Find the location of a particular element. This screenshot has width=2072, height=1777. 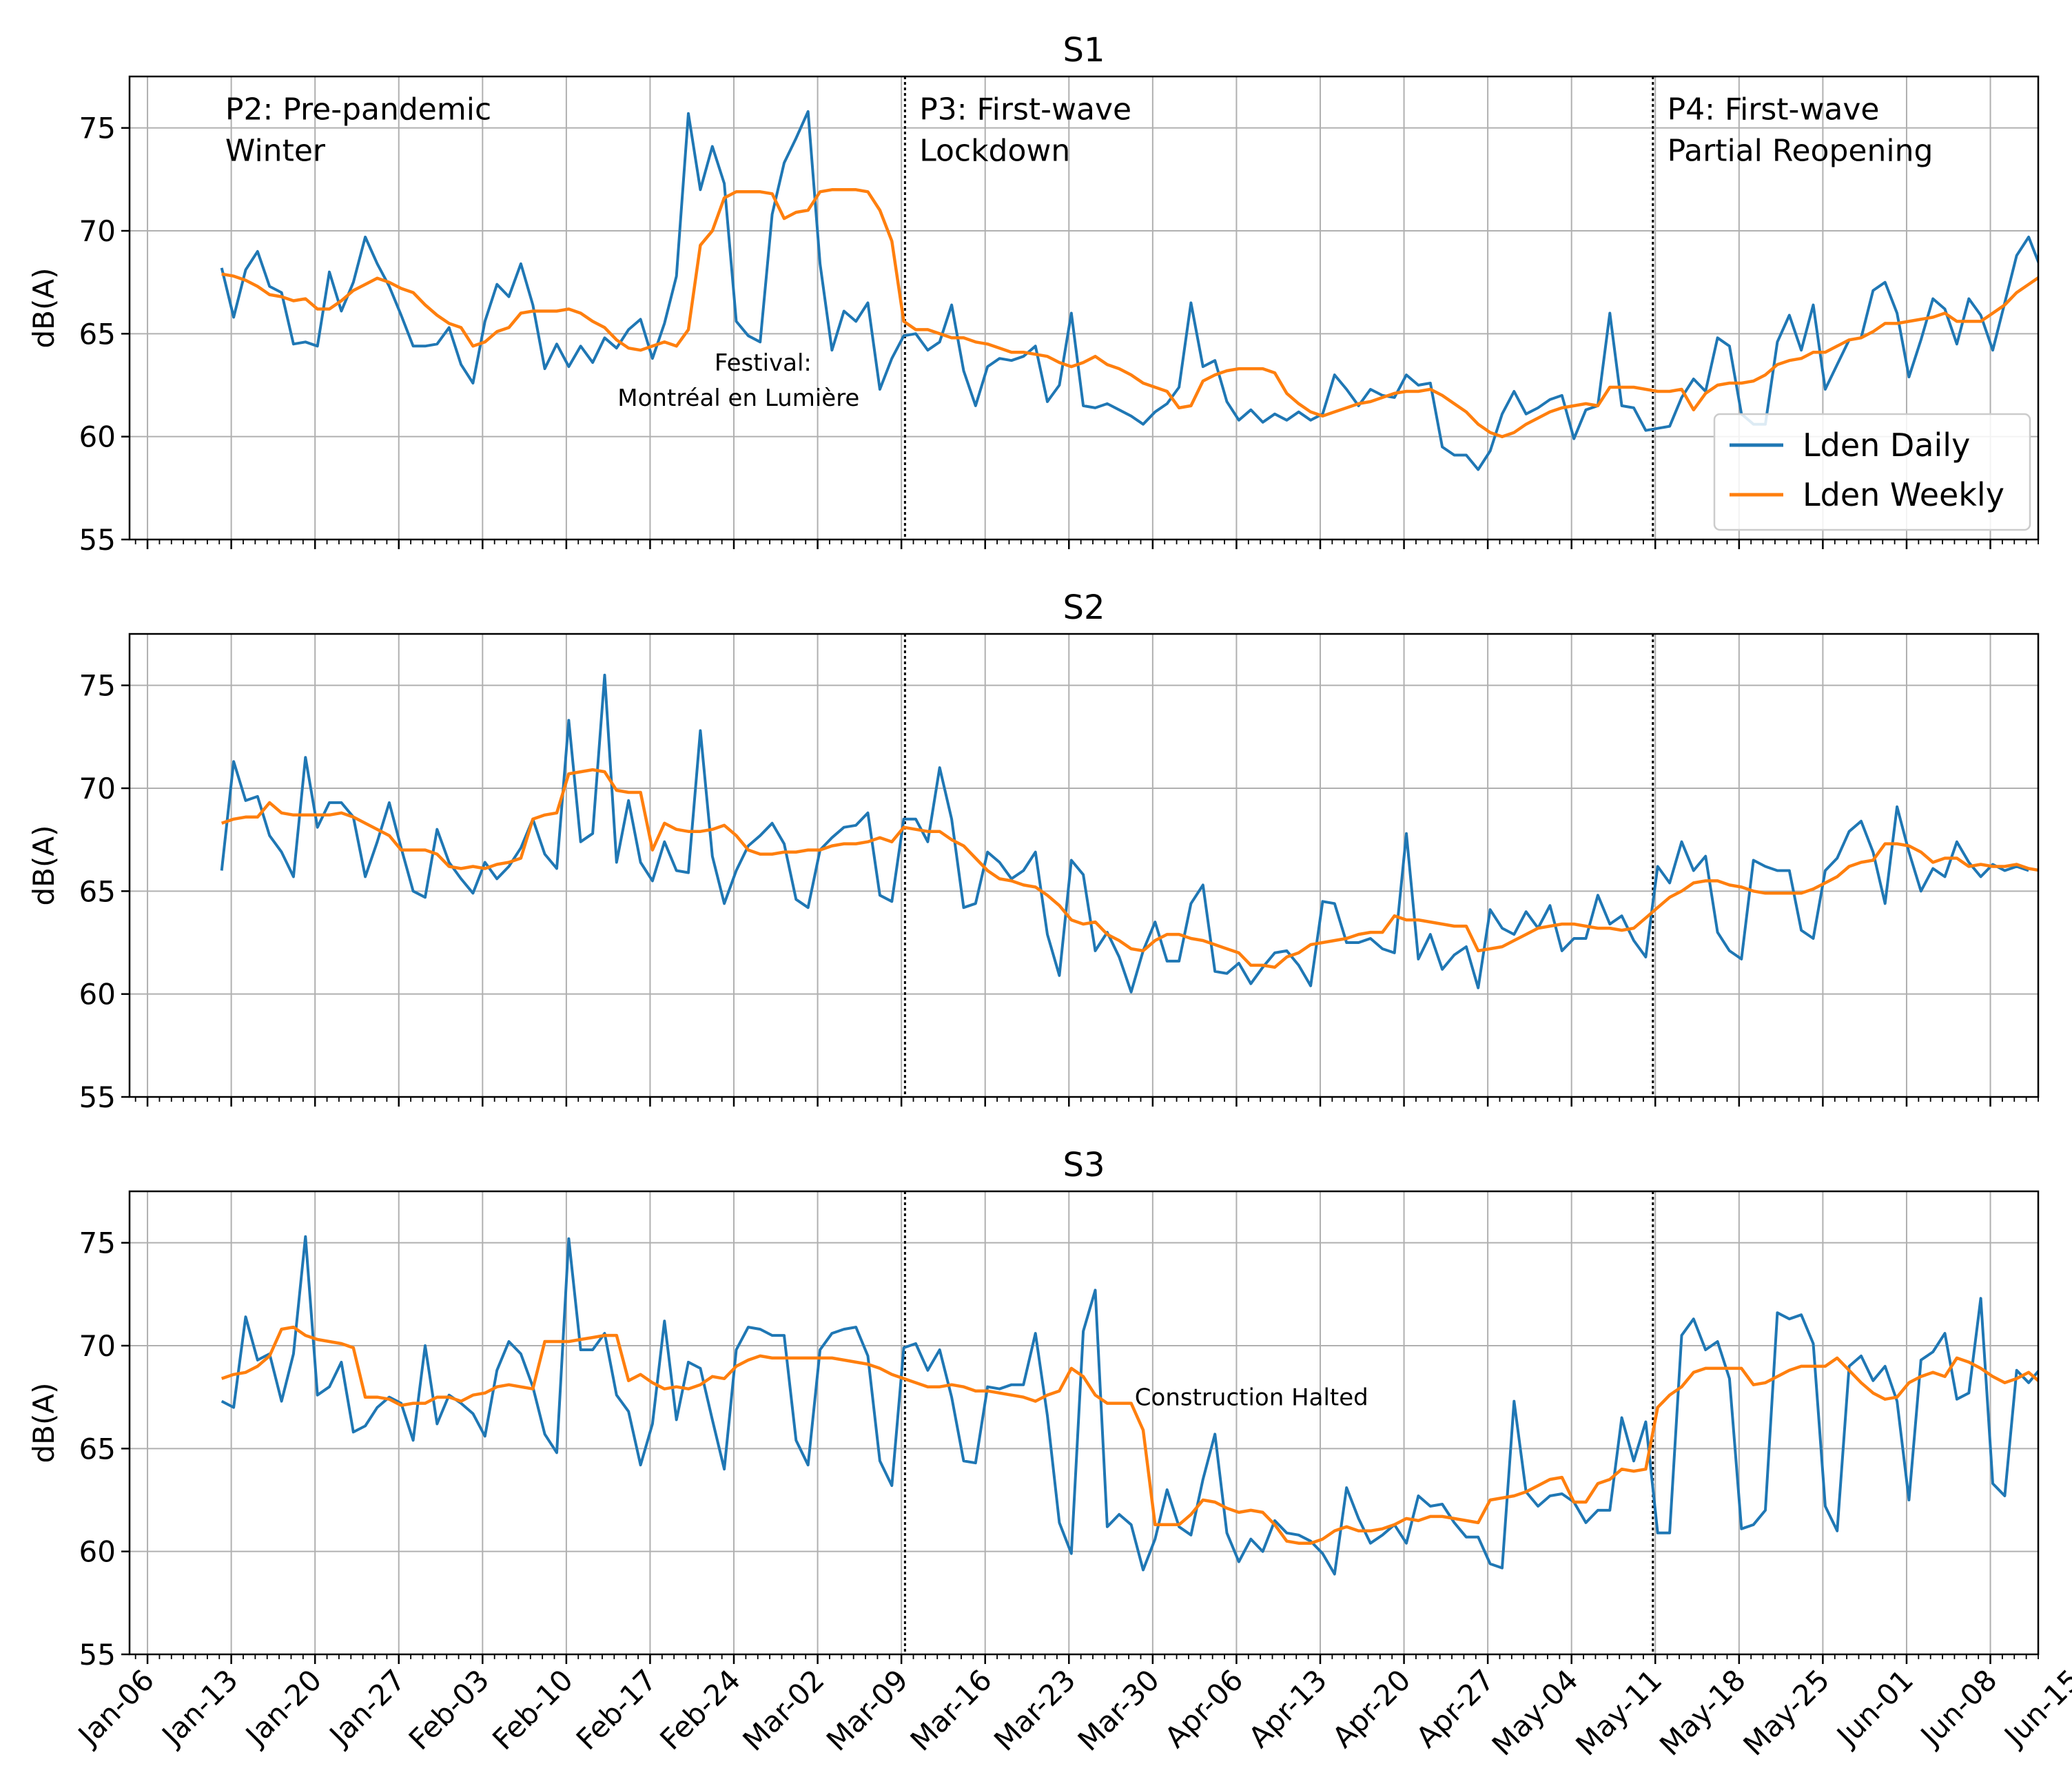

x-tick-label: Feb-03 is located at coordinates (449, 1709).